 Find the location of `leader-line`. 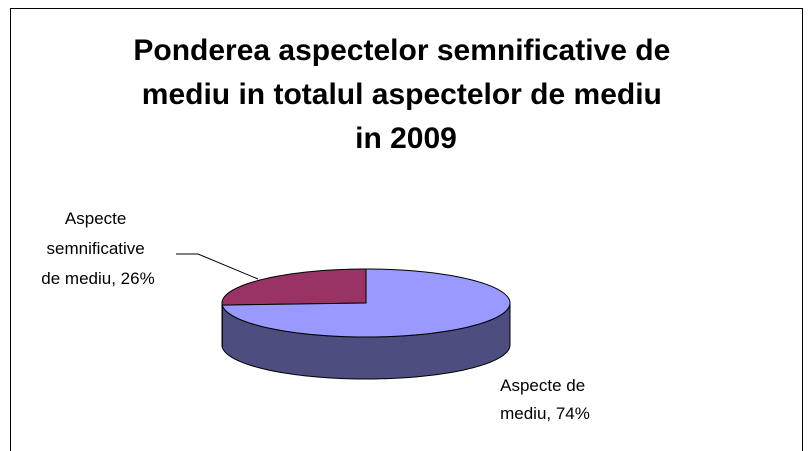

leader-line is located at coordinates (217, 266).